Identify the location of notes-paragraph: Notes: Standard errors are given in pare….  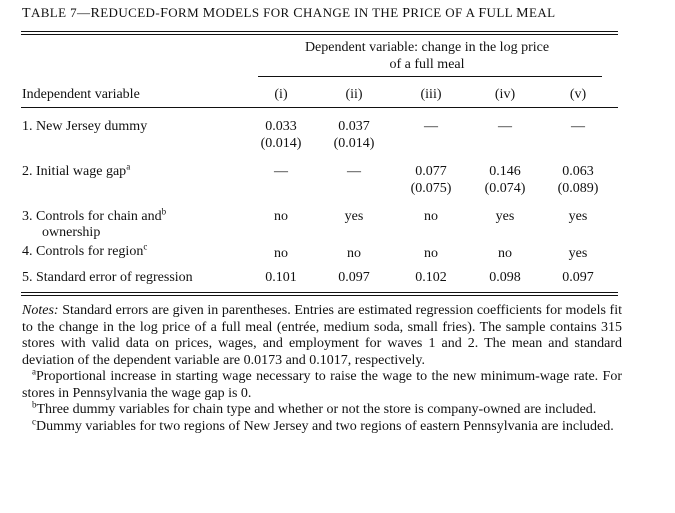
(322, 336).